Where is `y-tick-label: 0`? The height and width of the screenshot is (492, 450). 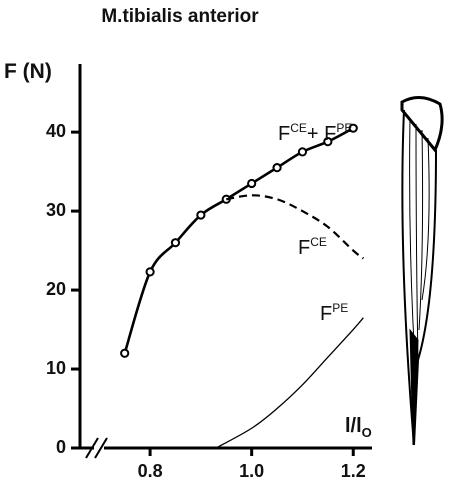
y-tick-label: 0 is located at coordinates (61, 447).